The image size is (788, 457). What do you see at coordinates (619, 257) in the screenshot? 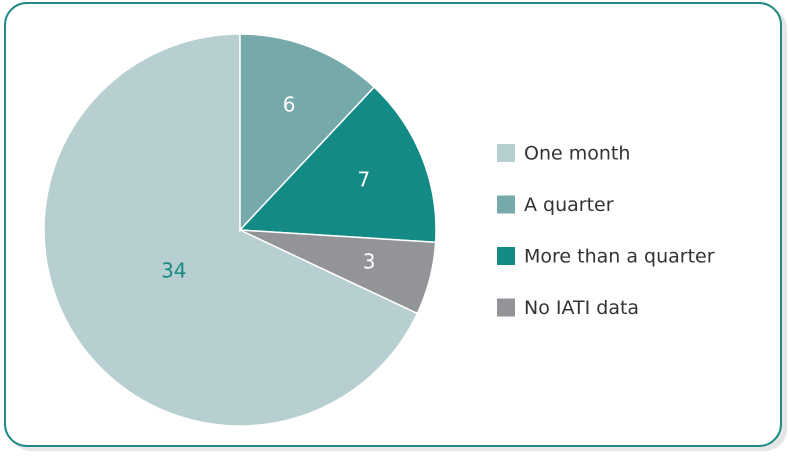
I see `legend-label: More than a quarter` at bounding box center [619, 257].